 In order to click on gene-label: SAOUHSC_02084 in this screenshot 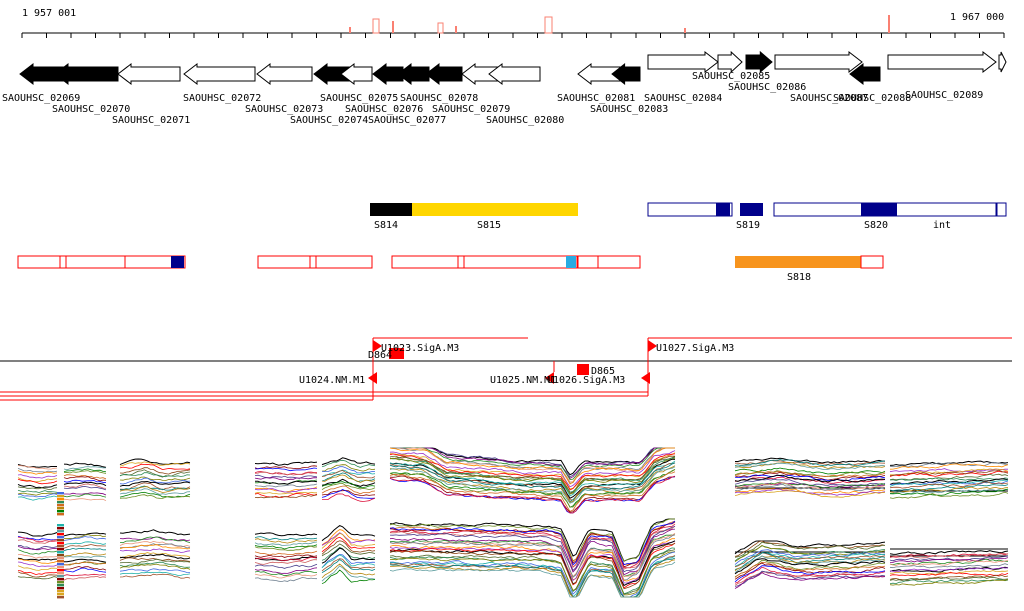, I will do `click(683, 98)`.